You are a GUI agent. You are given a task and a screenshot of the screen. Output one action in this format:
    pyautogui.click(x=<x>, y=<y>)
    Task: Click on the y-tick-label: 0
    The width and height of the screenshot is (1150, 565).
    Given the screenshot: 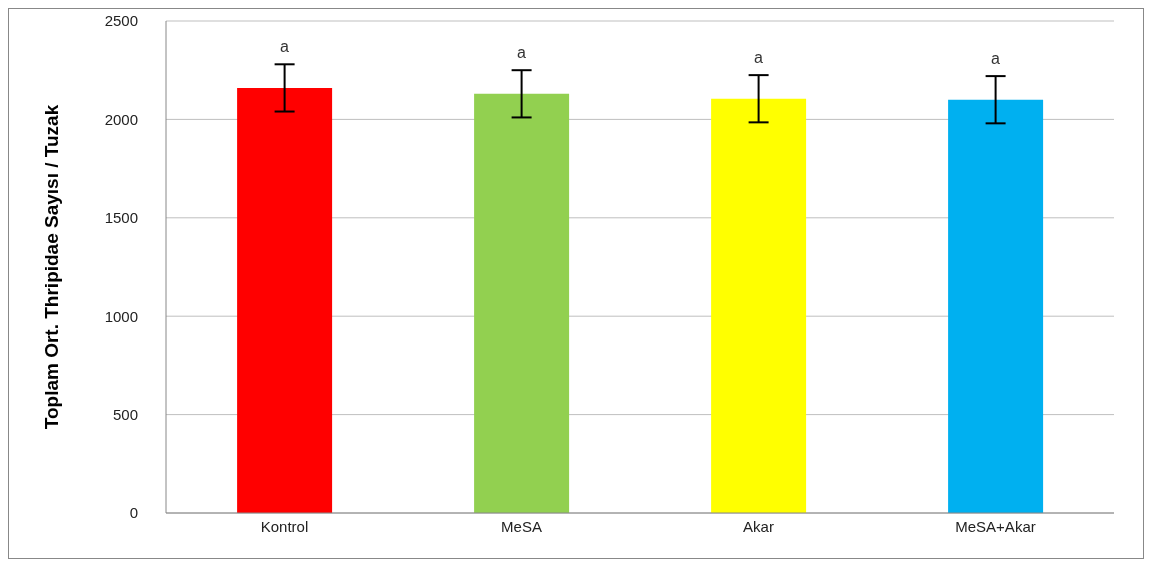 What is the action you would take?
    pyautogui.click(x=133, y=513)
    